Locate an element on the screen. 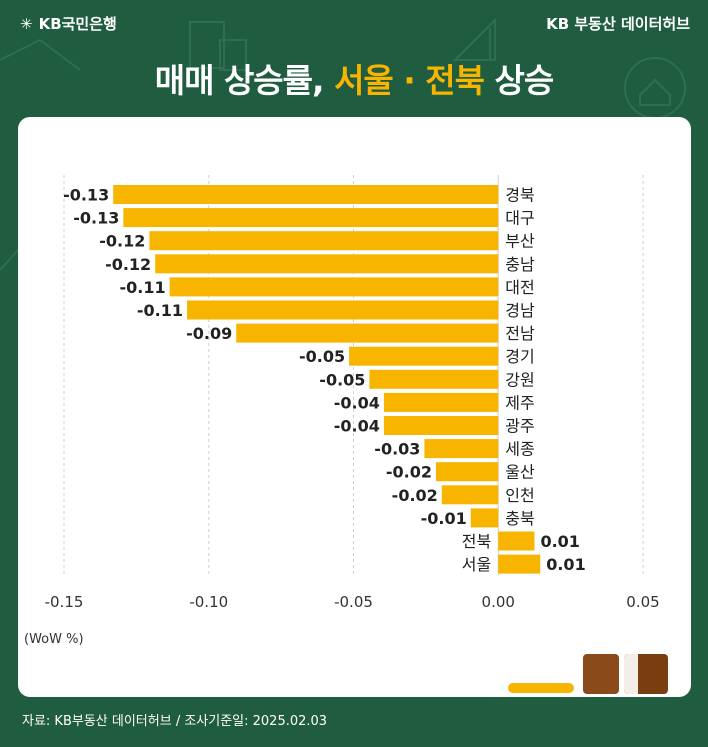  category-label: 경남 is located at coordinates (520, 310).